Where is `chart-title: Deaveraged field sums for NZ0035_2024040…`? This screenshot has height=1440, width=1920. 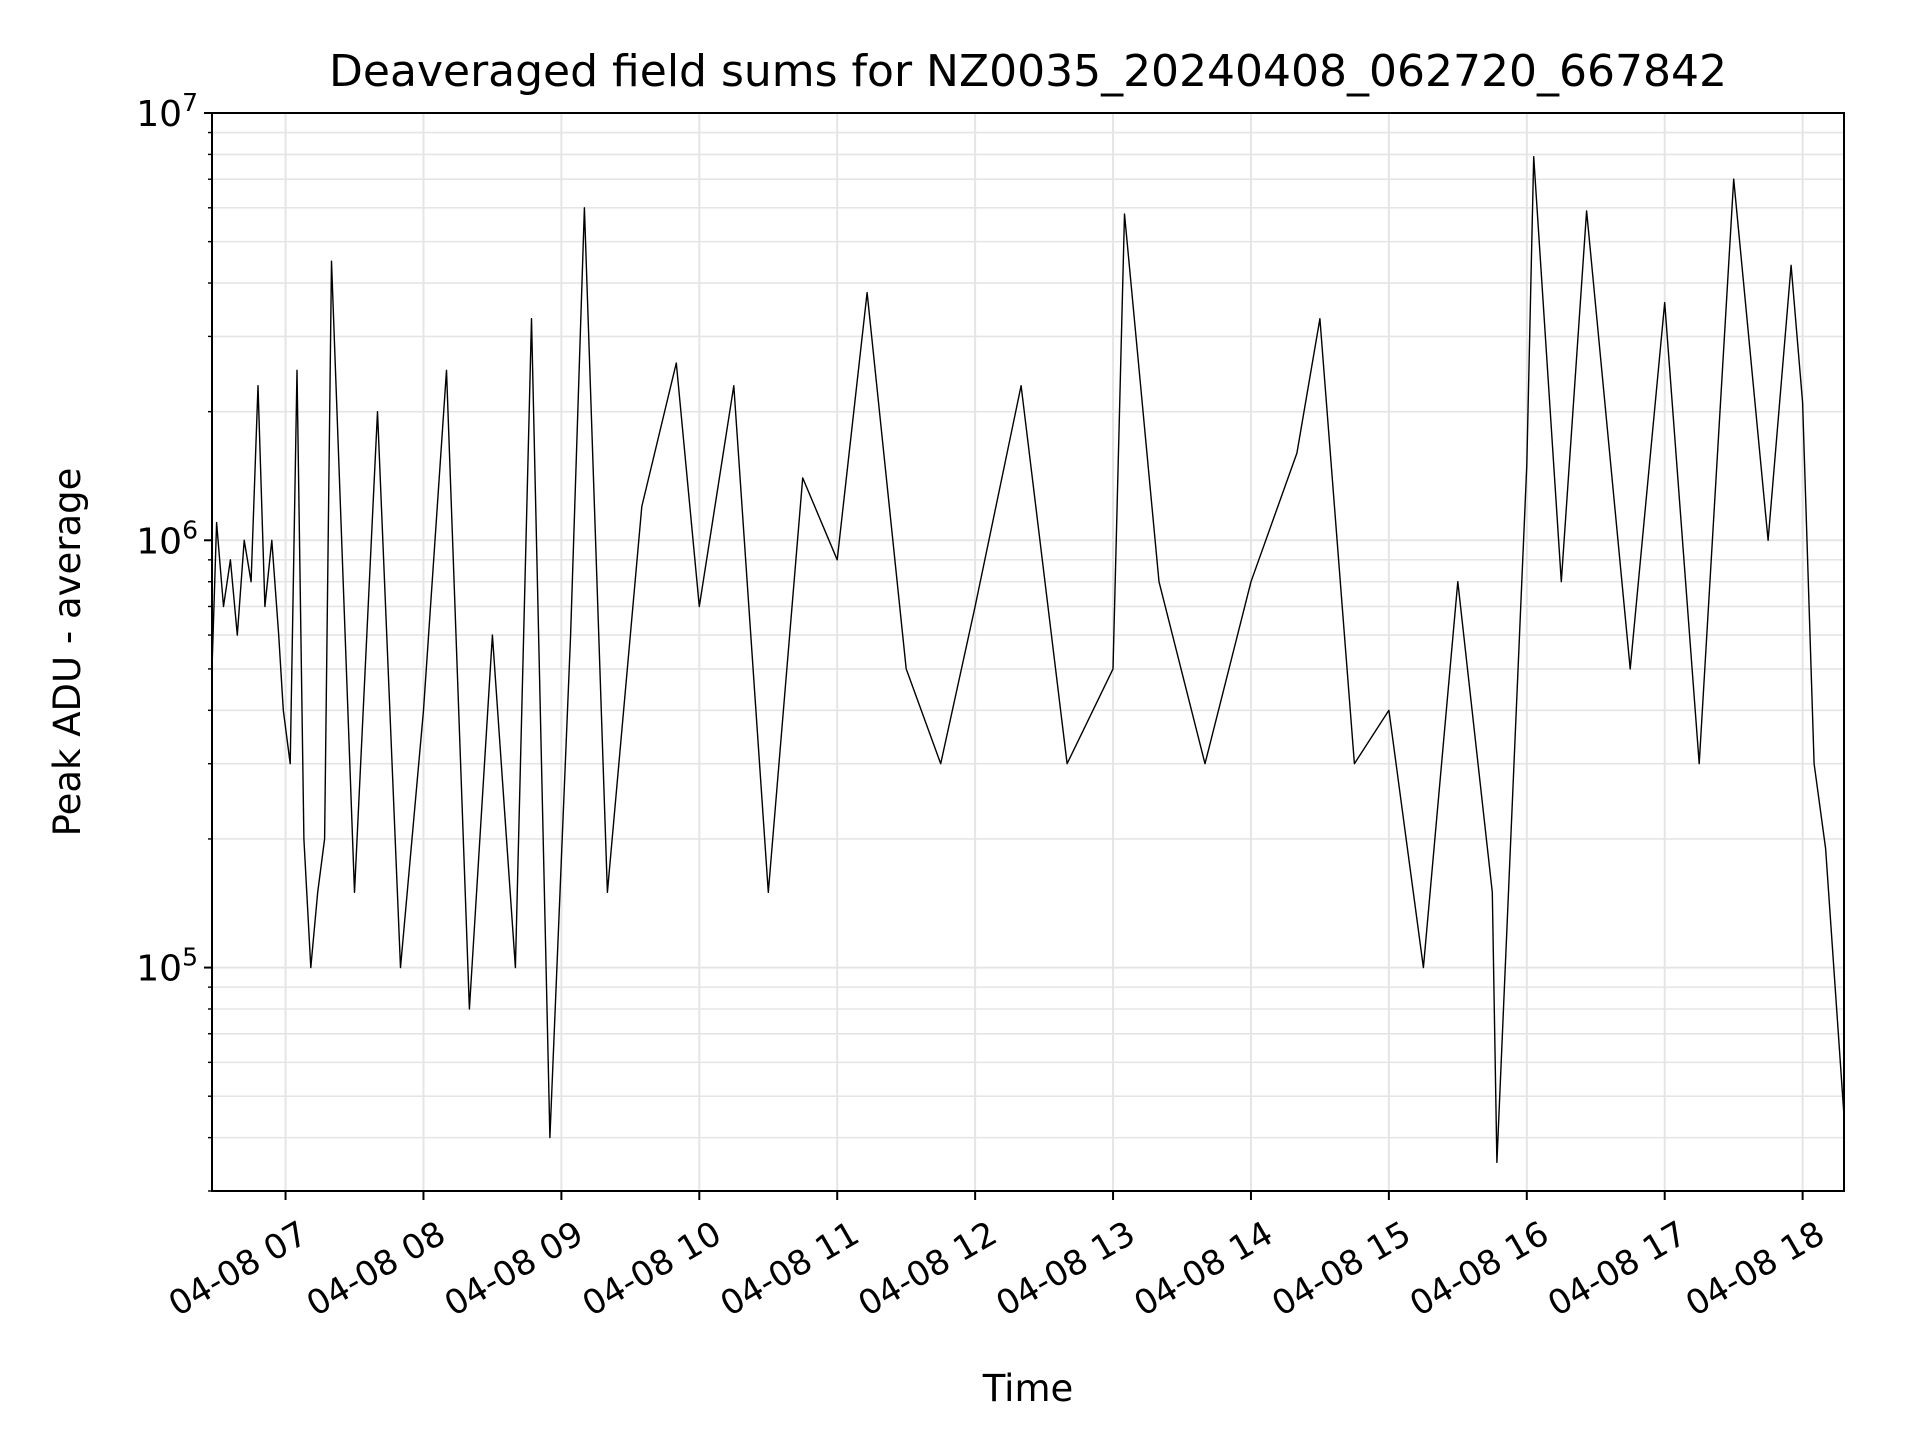
chart-title: Deaveraged field sums for NZ0035_2024040… is located at coordinates (1028, 71).